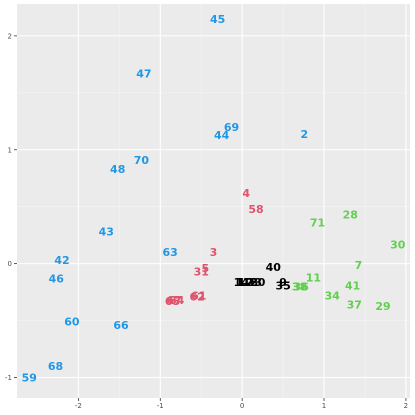  What do you see at coordinates (10, 150) in the screenshot?
I see `y-tick-label: 1` at bounding box center [10, 150].